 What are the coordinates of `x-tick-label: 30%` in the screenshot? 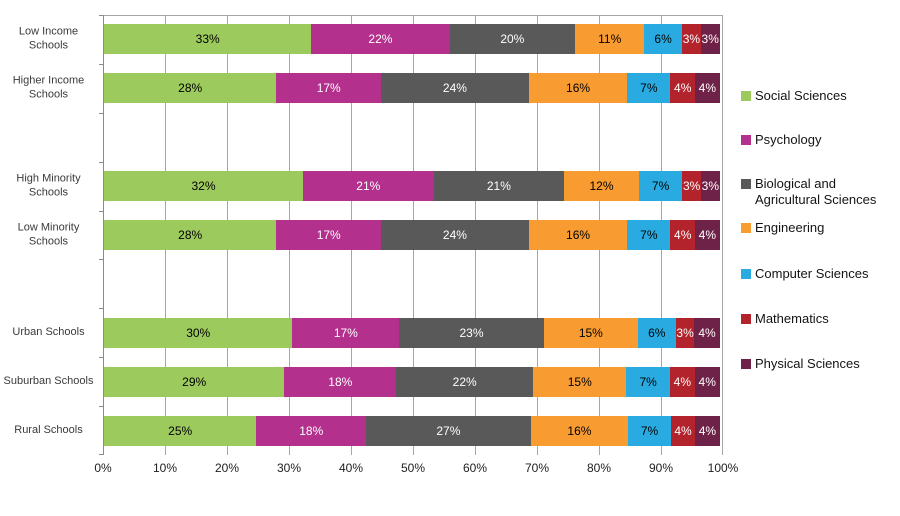 It's located at (289, 468).